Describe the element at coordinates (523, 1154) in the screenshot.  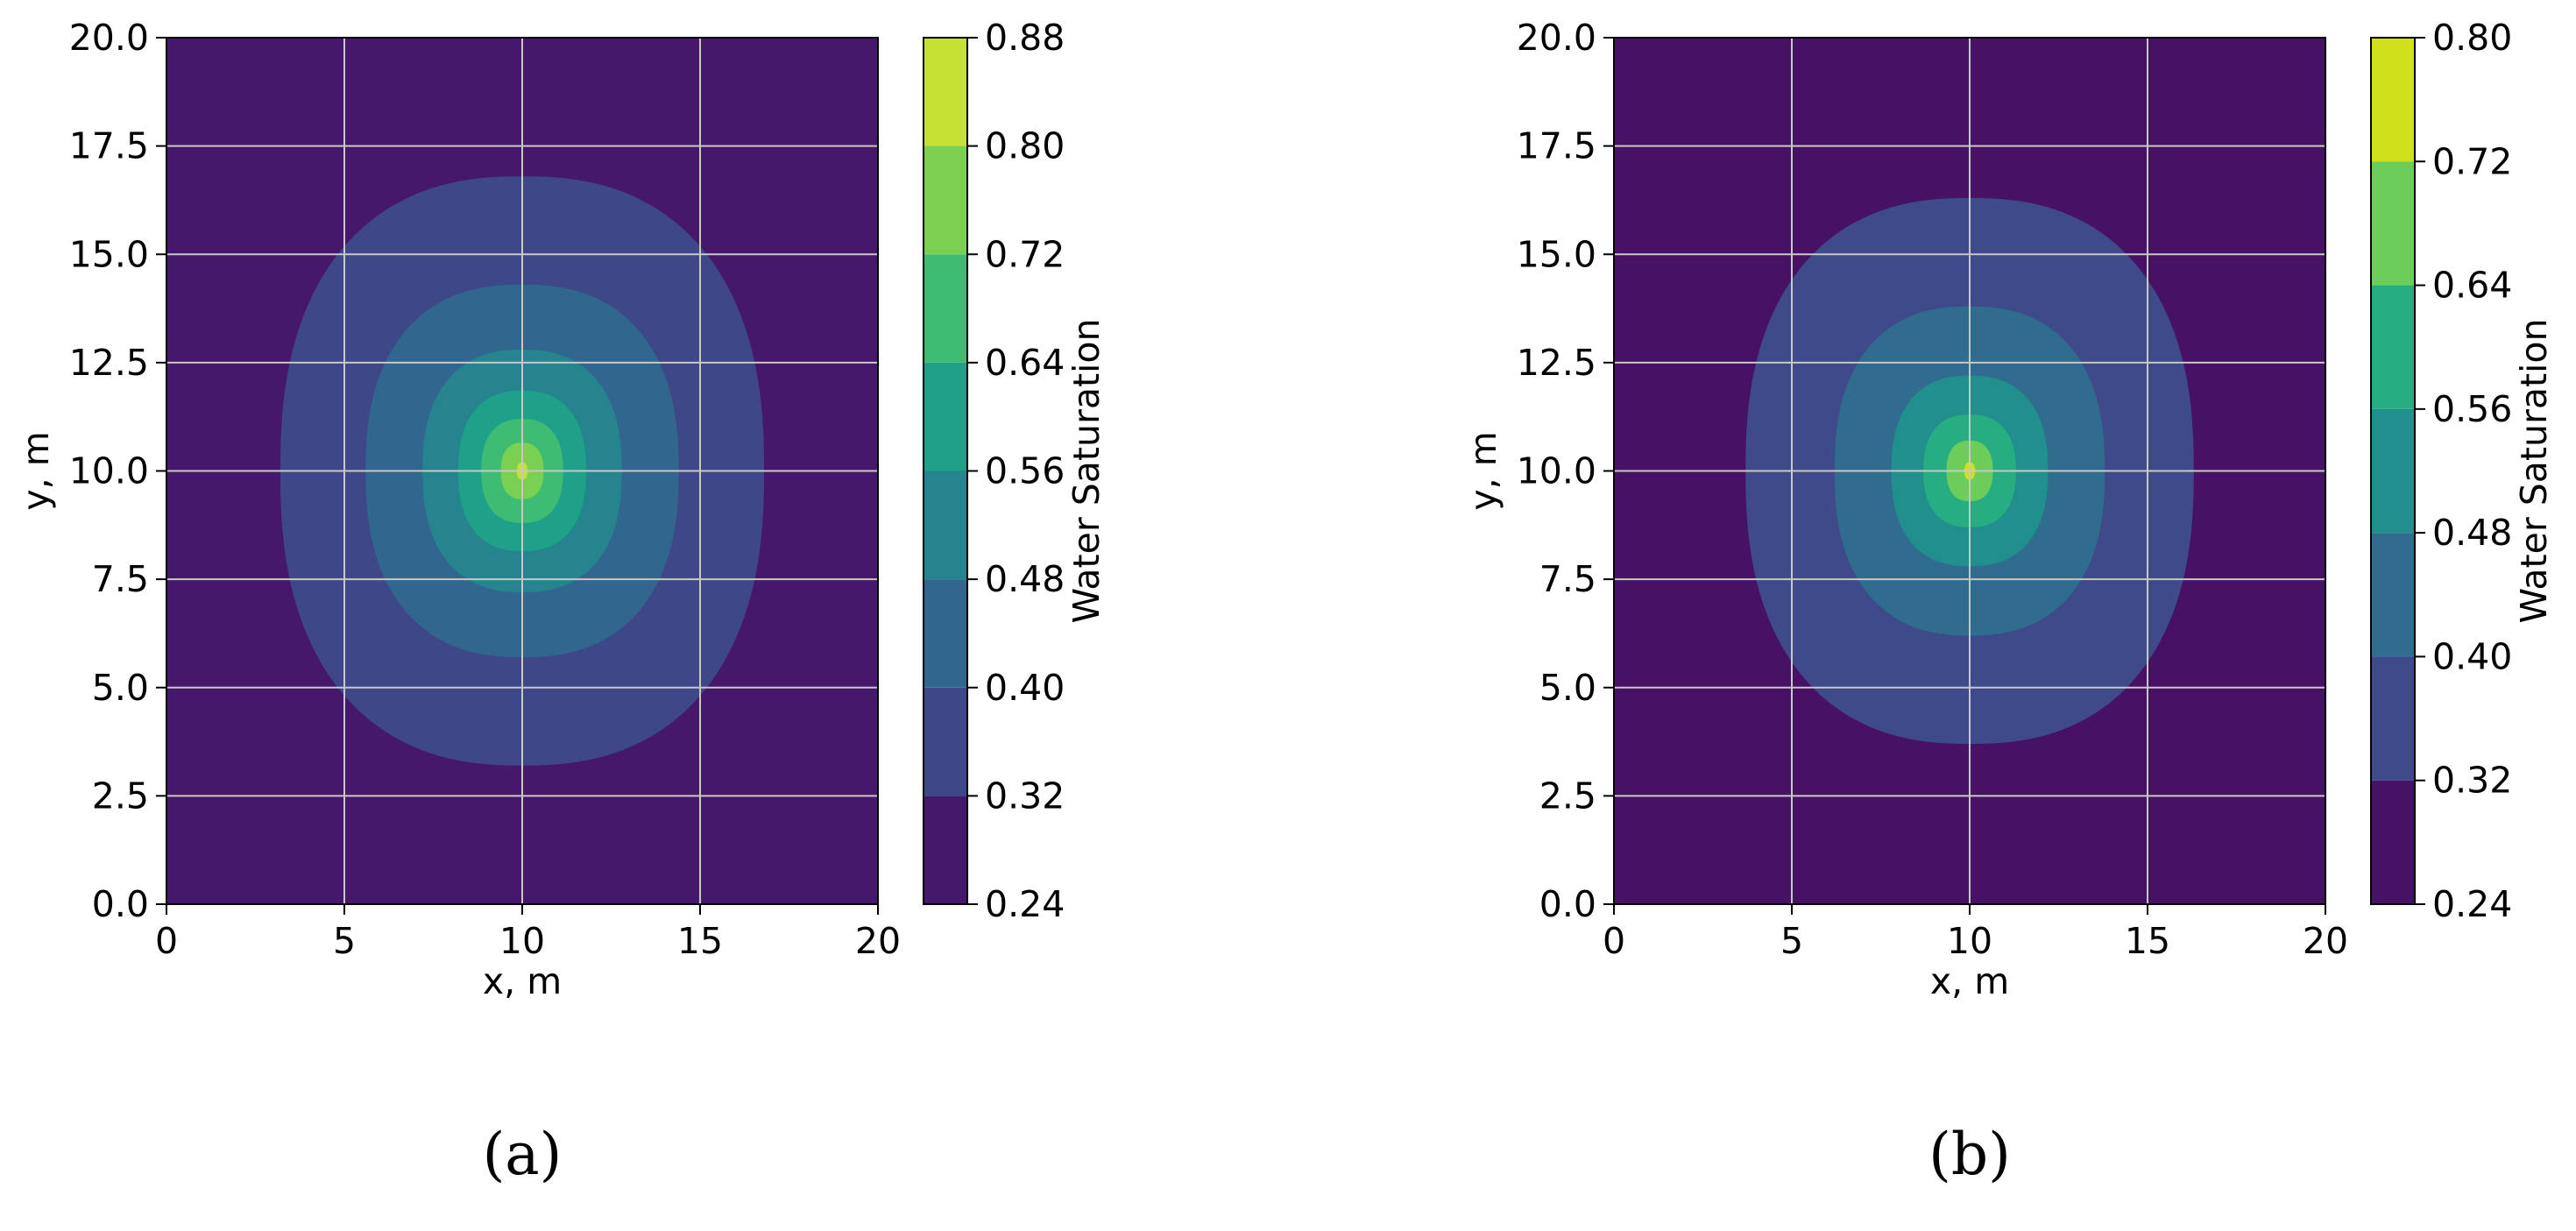
I see `panel-label: (a)` at that location.